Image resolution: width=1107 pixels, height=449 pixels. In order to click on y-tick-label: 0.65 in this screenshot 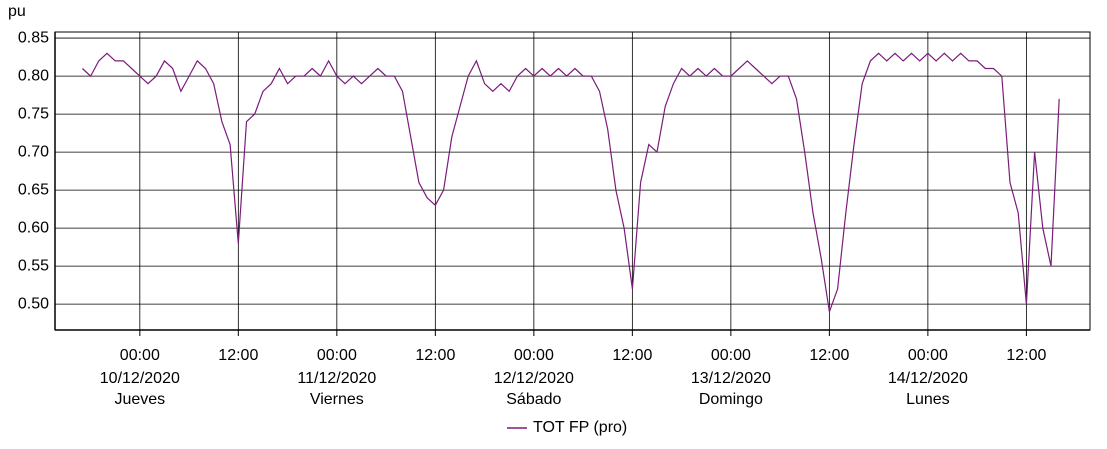, I will do `click(33, 189)`.